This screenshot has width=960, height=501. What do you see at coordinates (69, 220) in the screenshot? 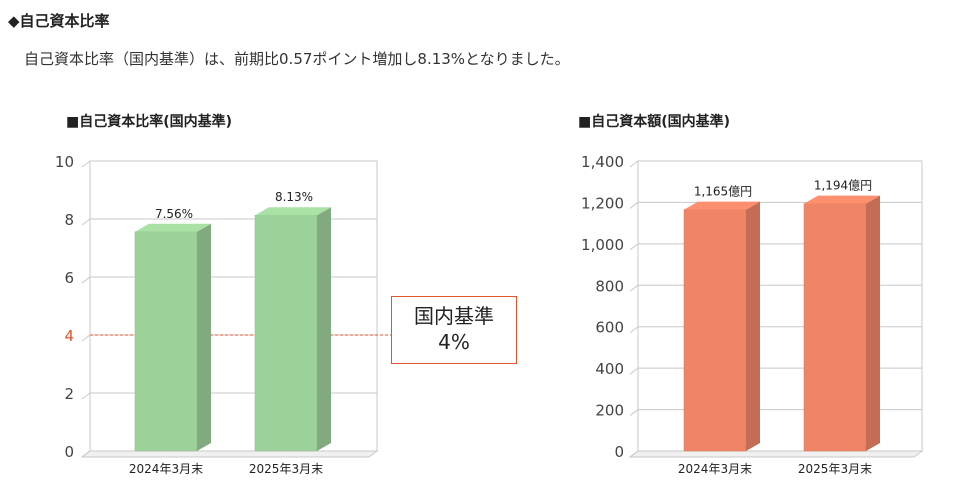
I see `y-tick-label: 8` at bounding box center [69, 220].